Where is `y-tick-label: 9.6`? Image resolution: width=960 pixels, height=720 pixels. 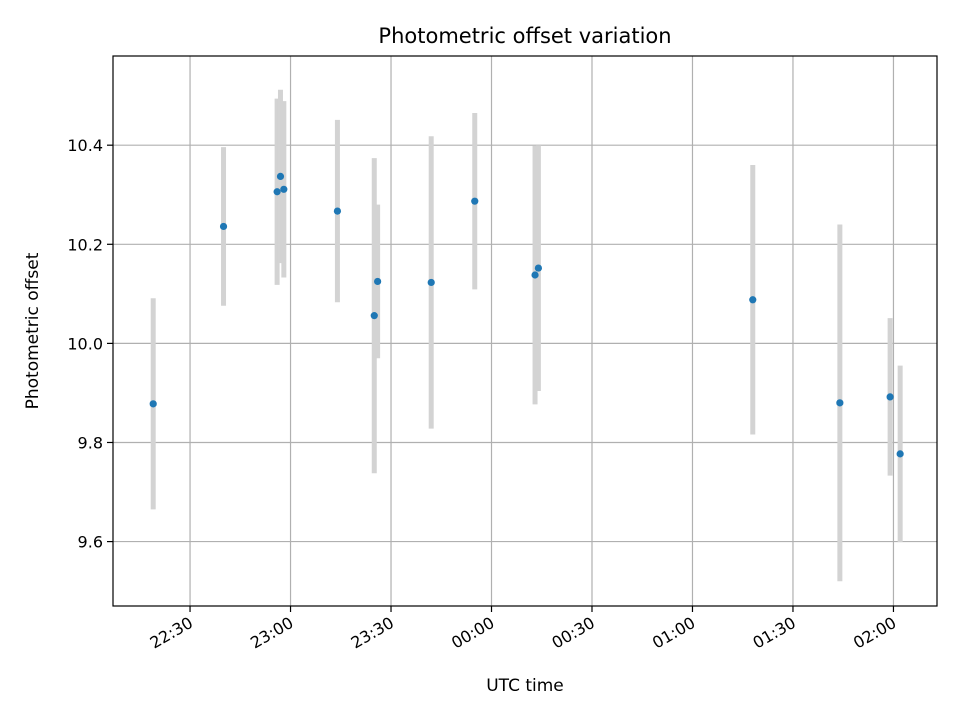
y-tick-label: 9.6 is located at coordinates (90, 542).